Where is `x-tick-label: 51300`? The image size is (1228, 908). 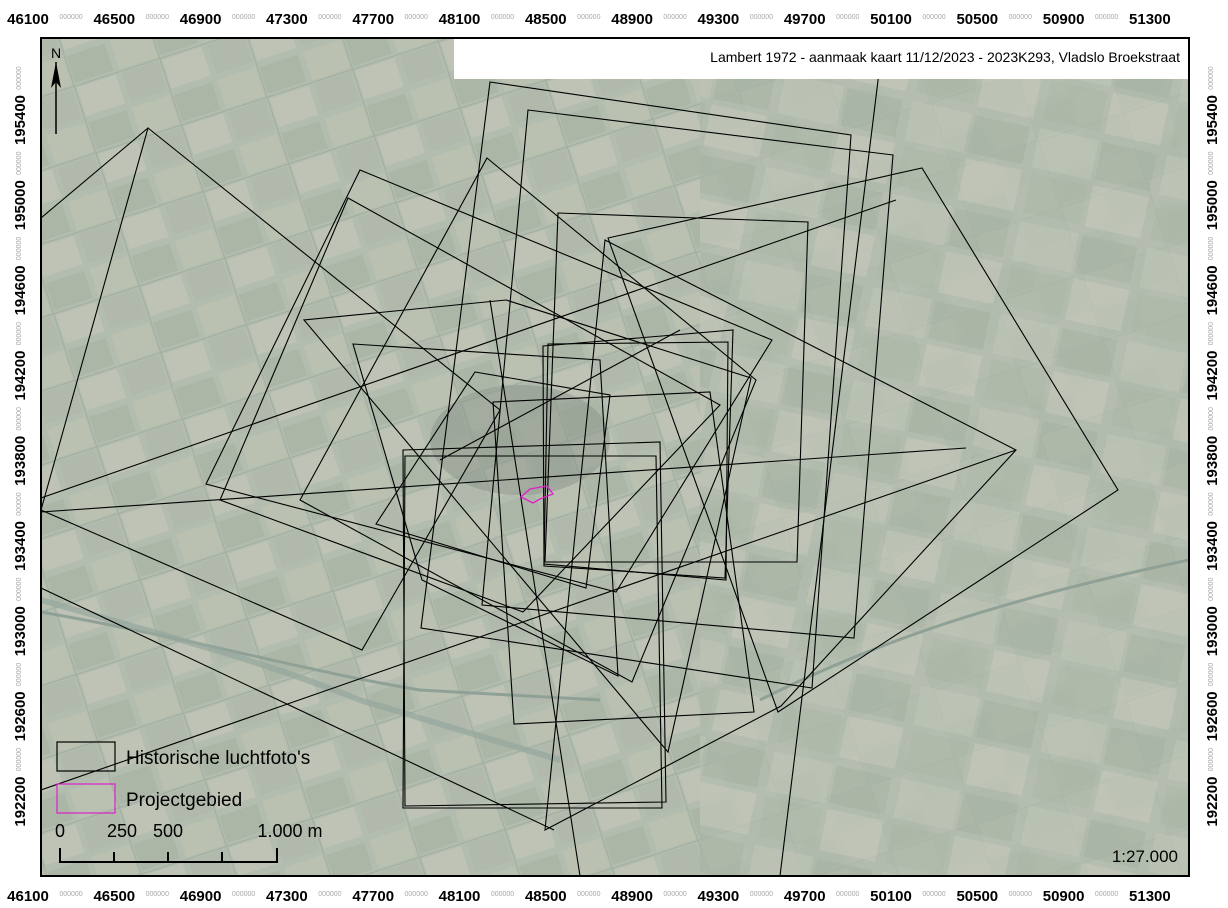 x-tick-label: 51300 is located at coordinates (1150, 896).